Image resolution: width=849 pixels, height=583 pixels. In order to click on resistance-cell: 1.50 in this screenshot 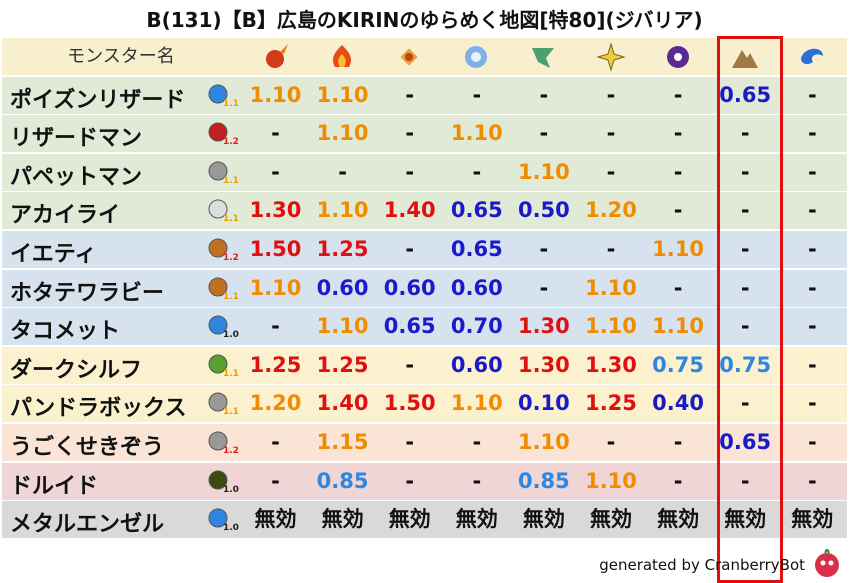, I will do `click(409, 403)`.